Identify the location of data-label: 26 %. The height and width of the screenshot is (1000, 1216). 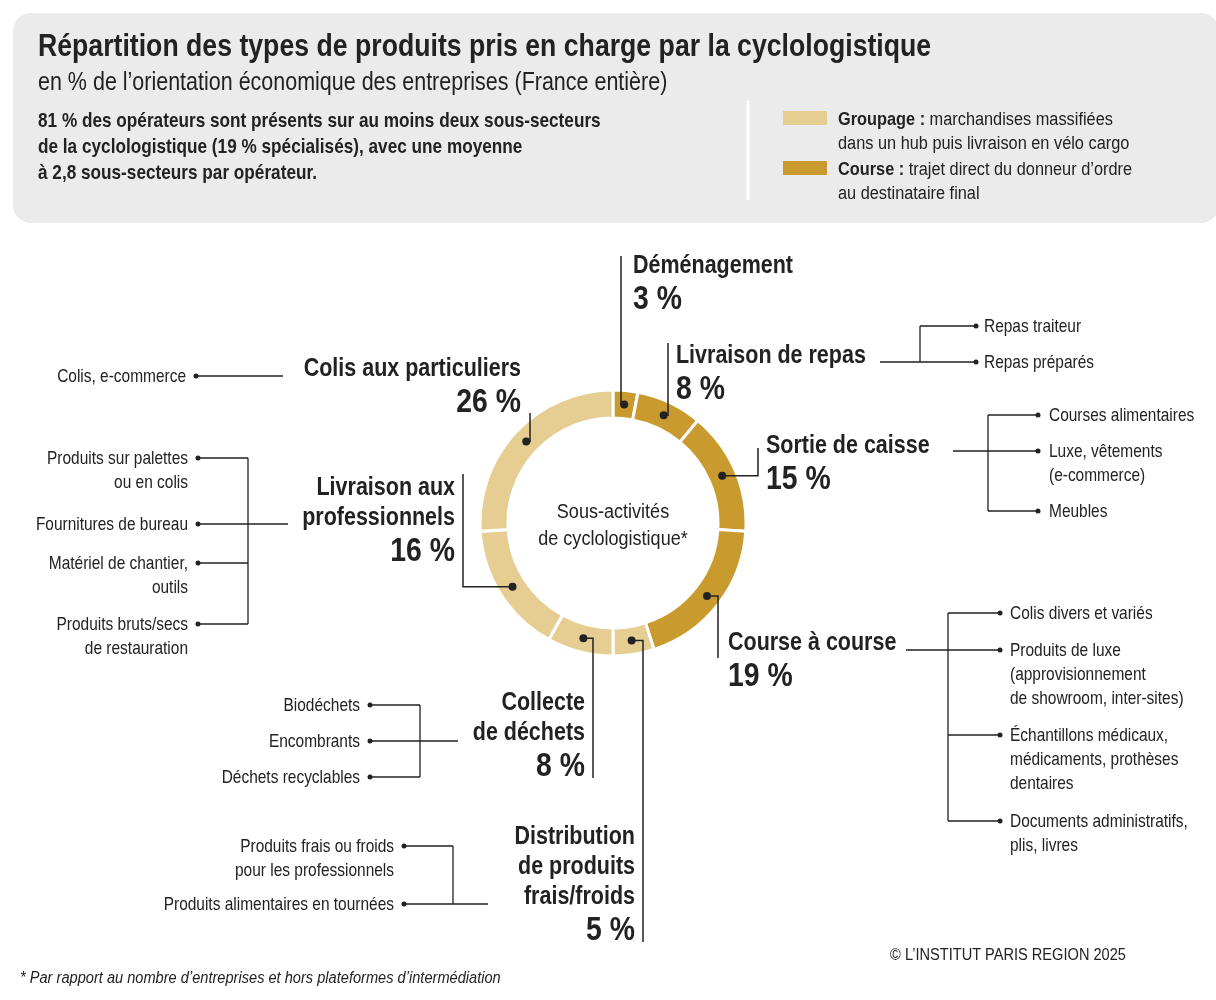
(488, 400).